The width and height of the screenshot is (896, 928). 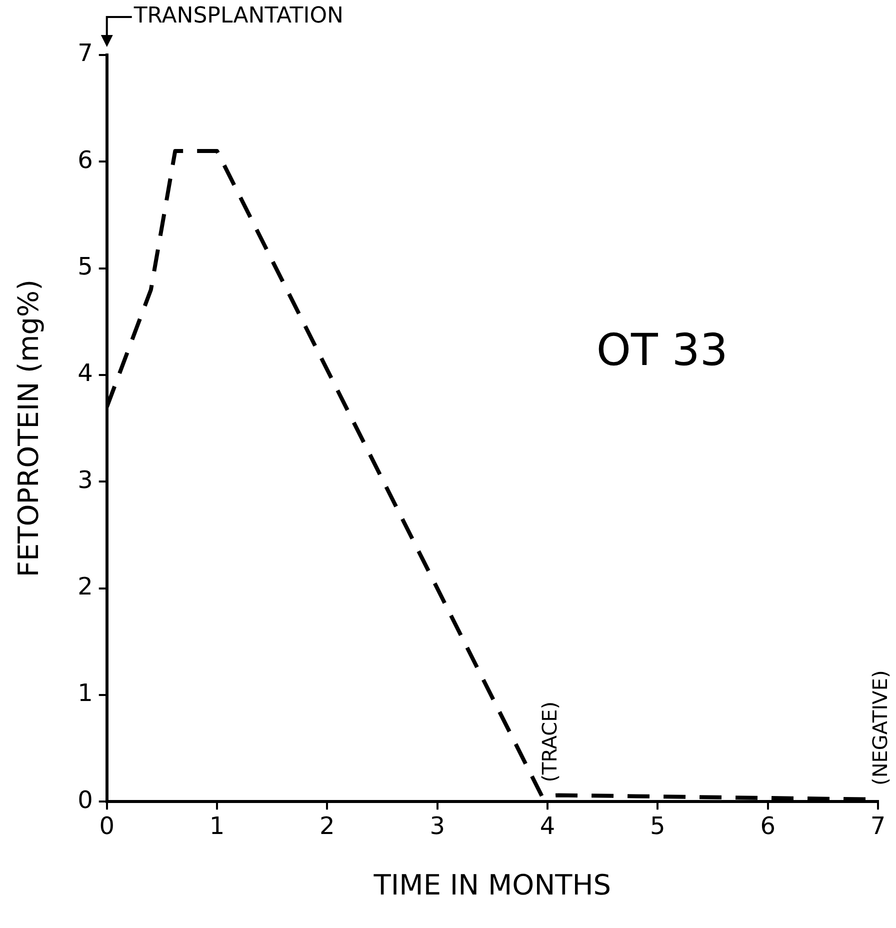 I want to click on x-tick-label: 0, so click(x=107, y=826).